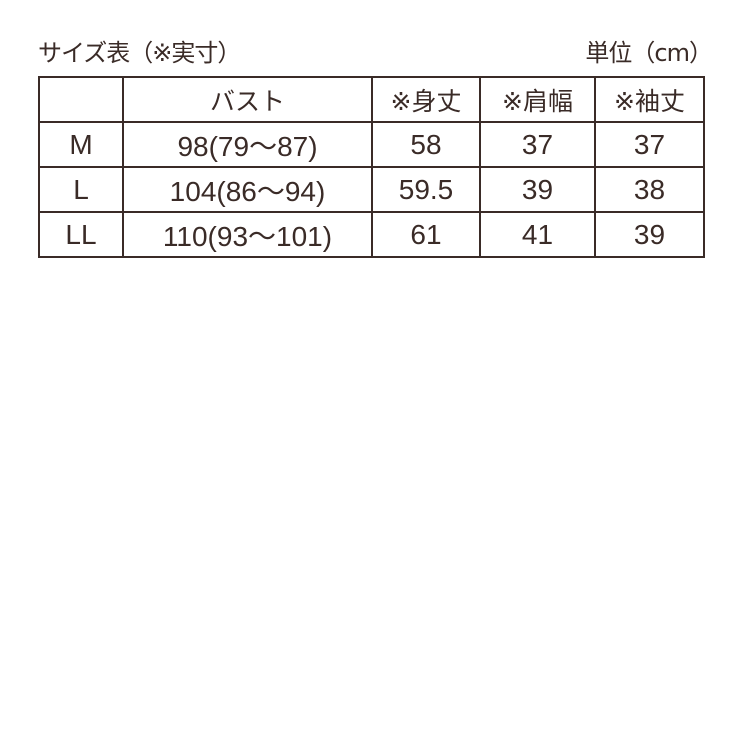 This screenshot has height=750, width=750. I want to click on shoulder-cell: 41, so click(537, 234).